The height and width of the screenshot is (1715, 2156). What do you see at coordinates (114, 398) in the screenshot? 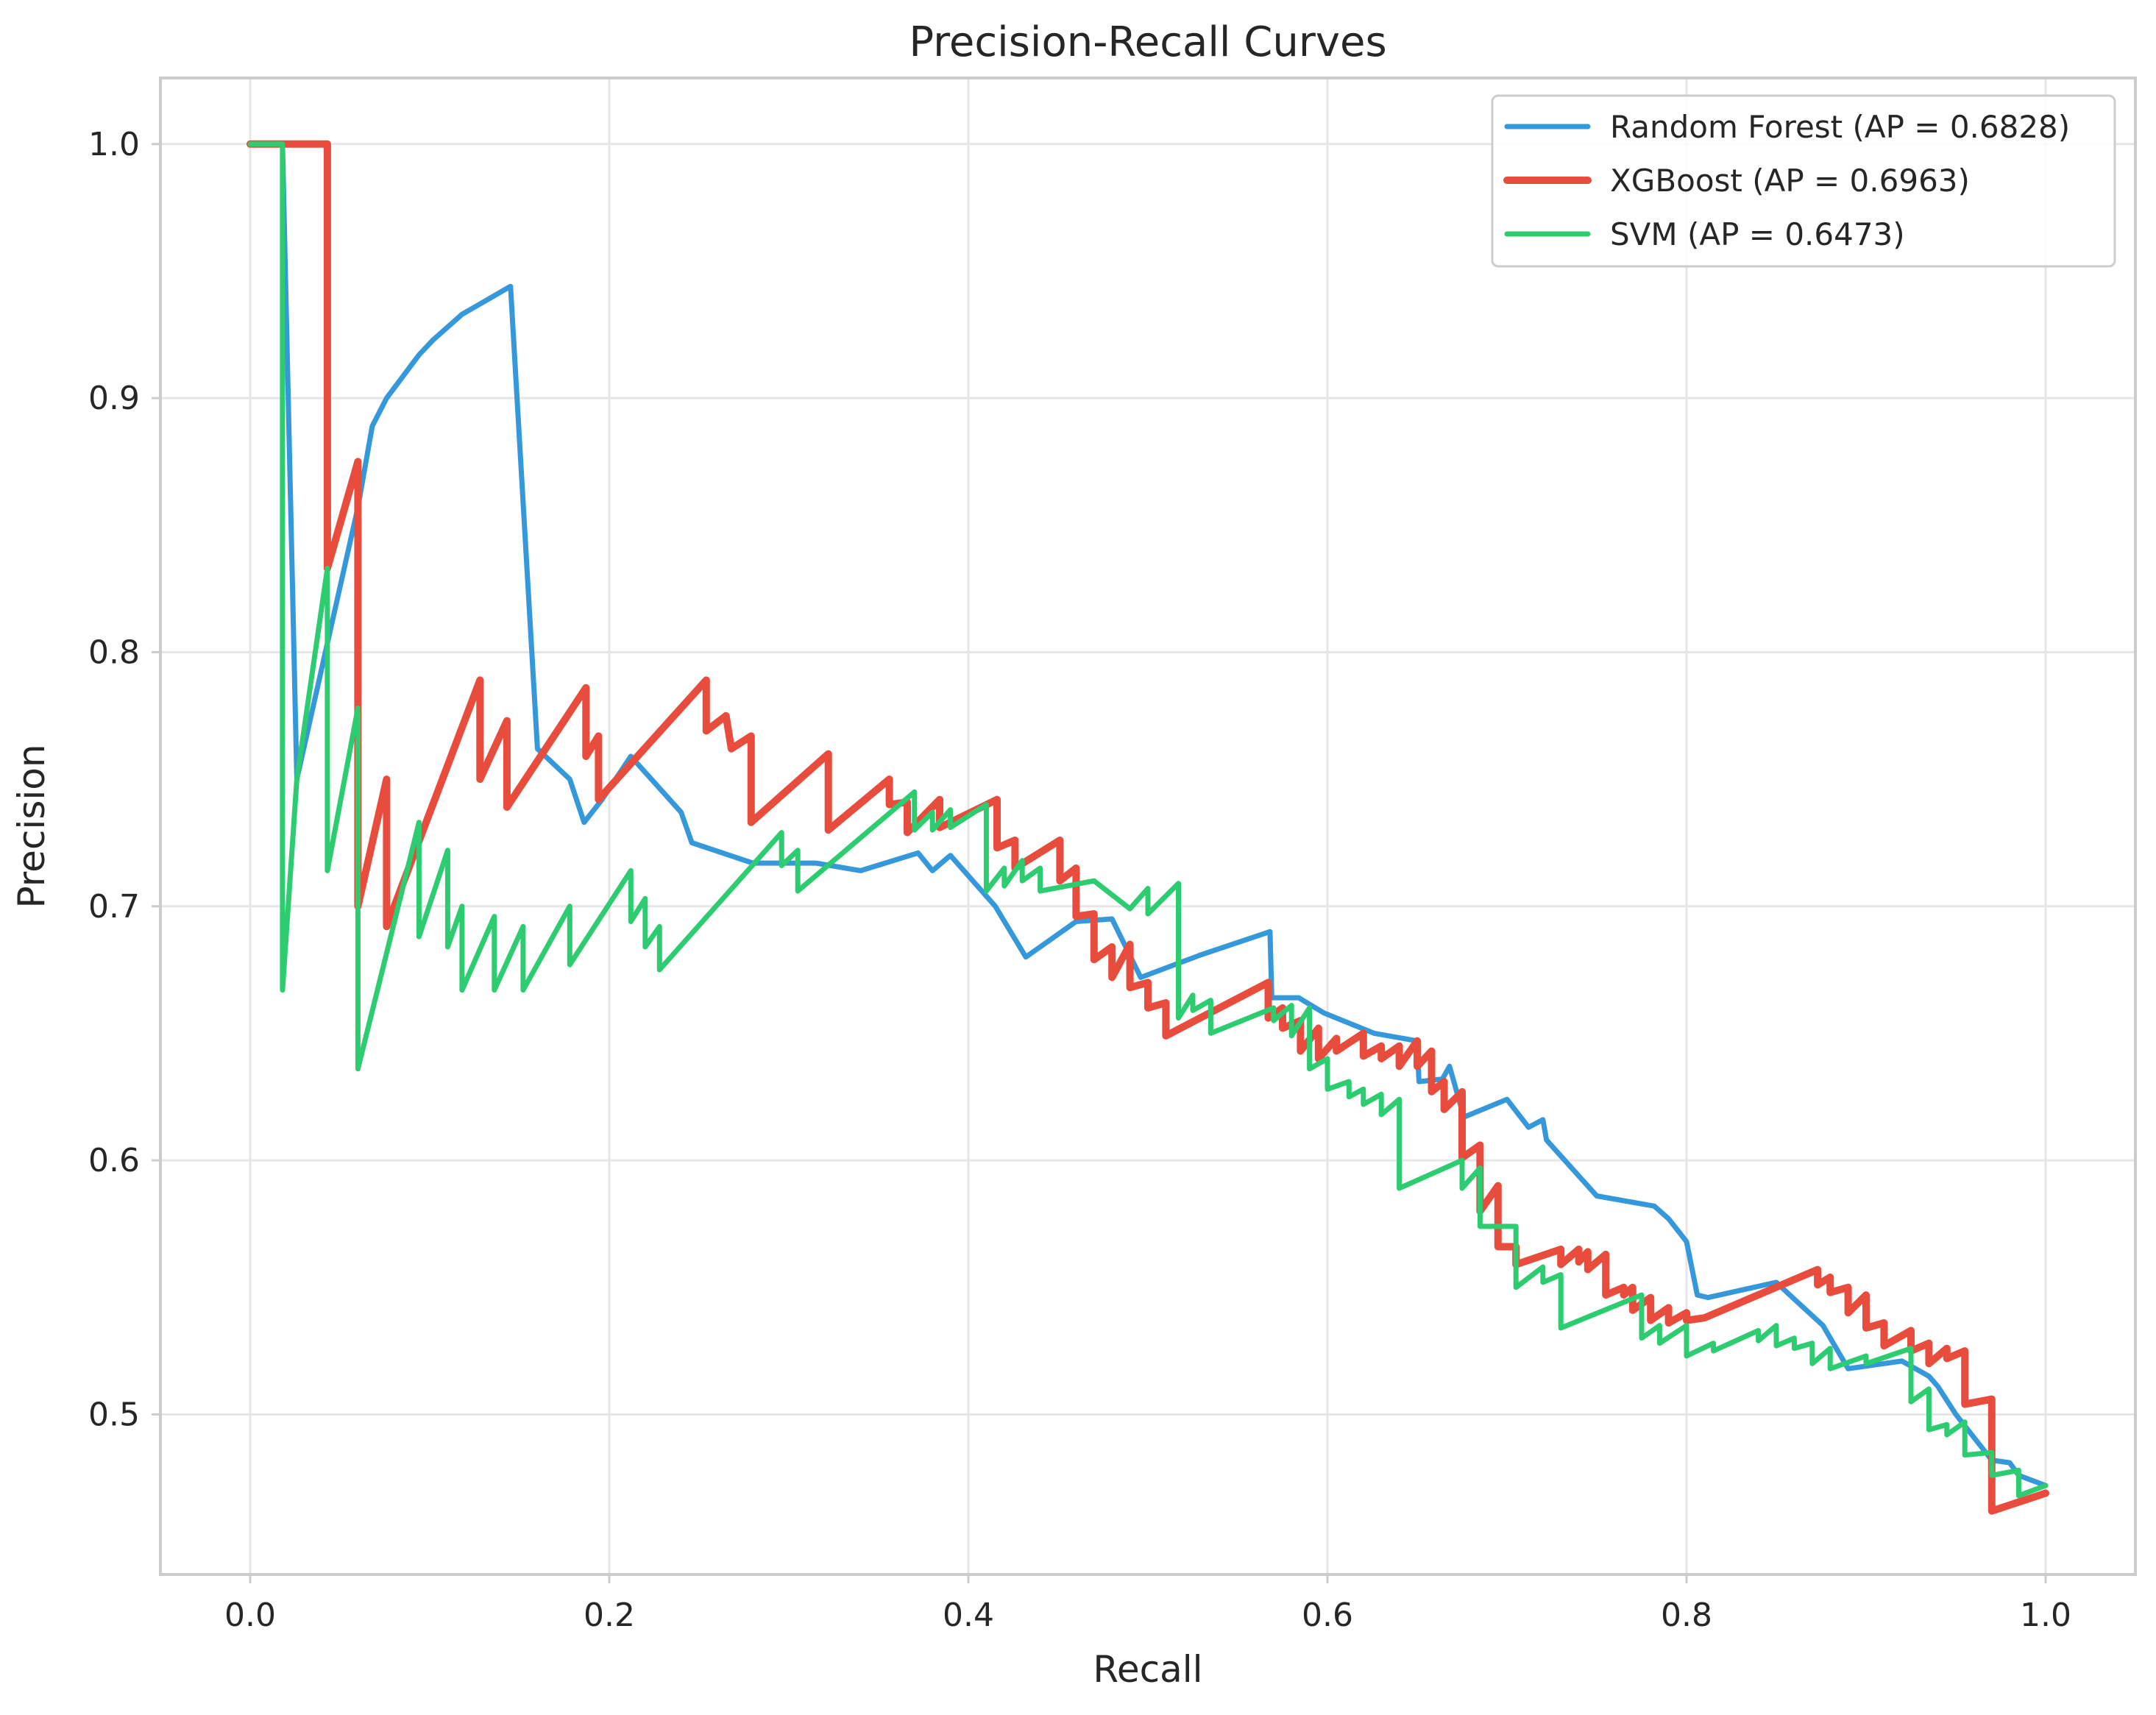
I see `y-tick-label: 0.9` at bounding box center [114, 398].